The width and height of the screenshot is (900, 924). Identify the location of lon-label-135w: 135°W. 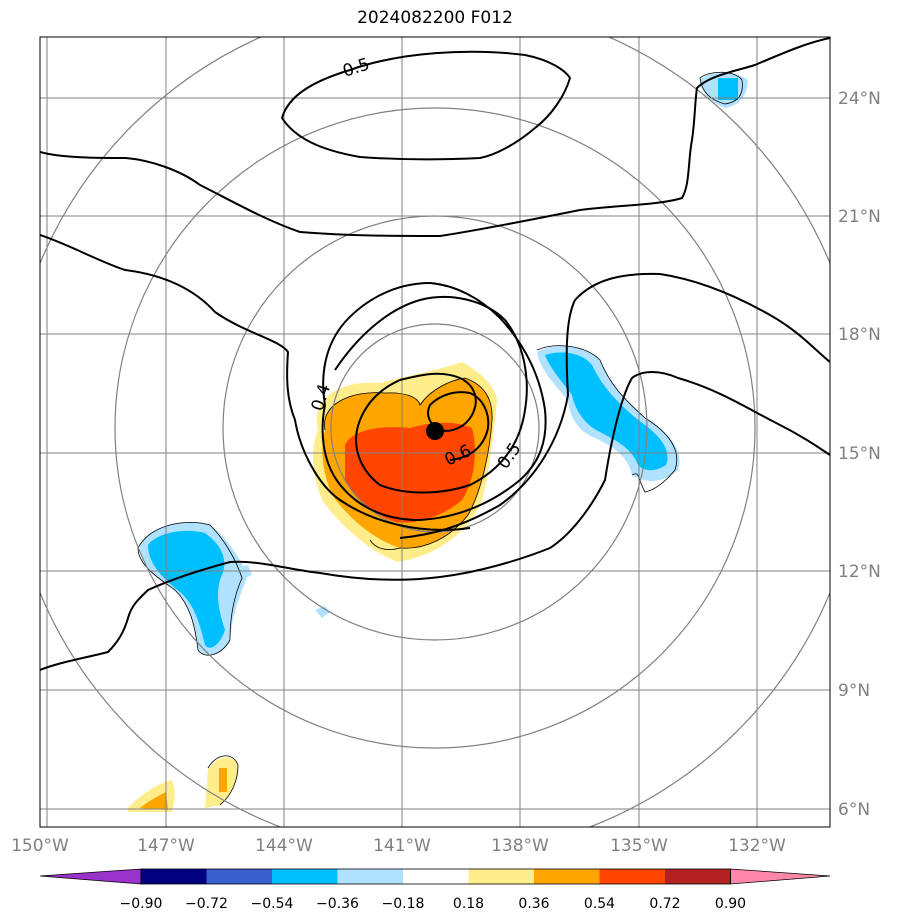
(639, 846).